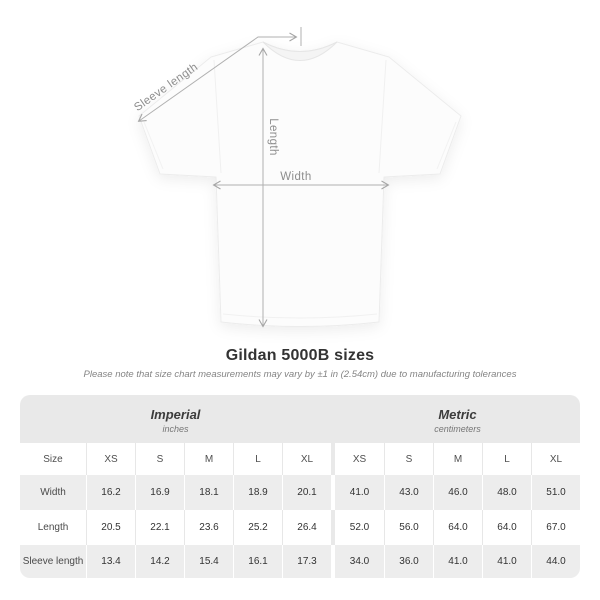 This screenshot has height=600, width=600. What do you see at coordinates (175, 414) in the screenshot?
I see `imperial-group-label: Imperial` at bounding box center [175, 414].